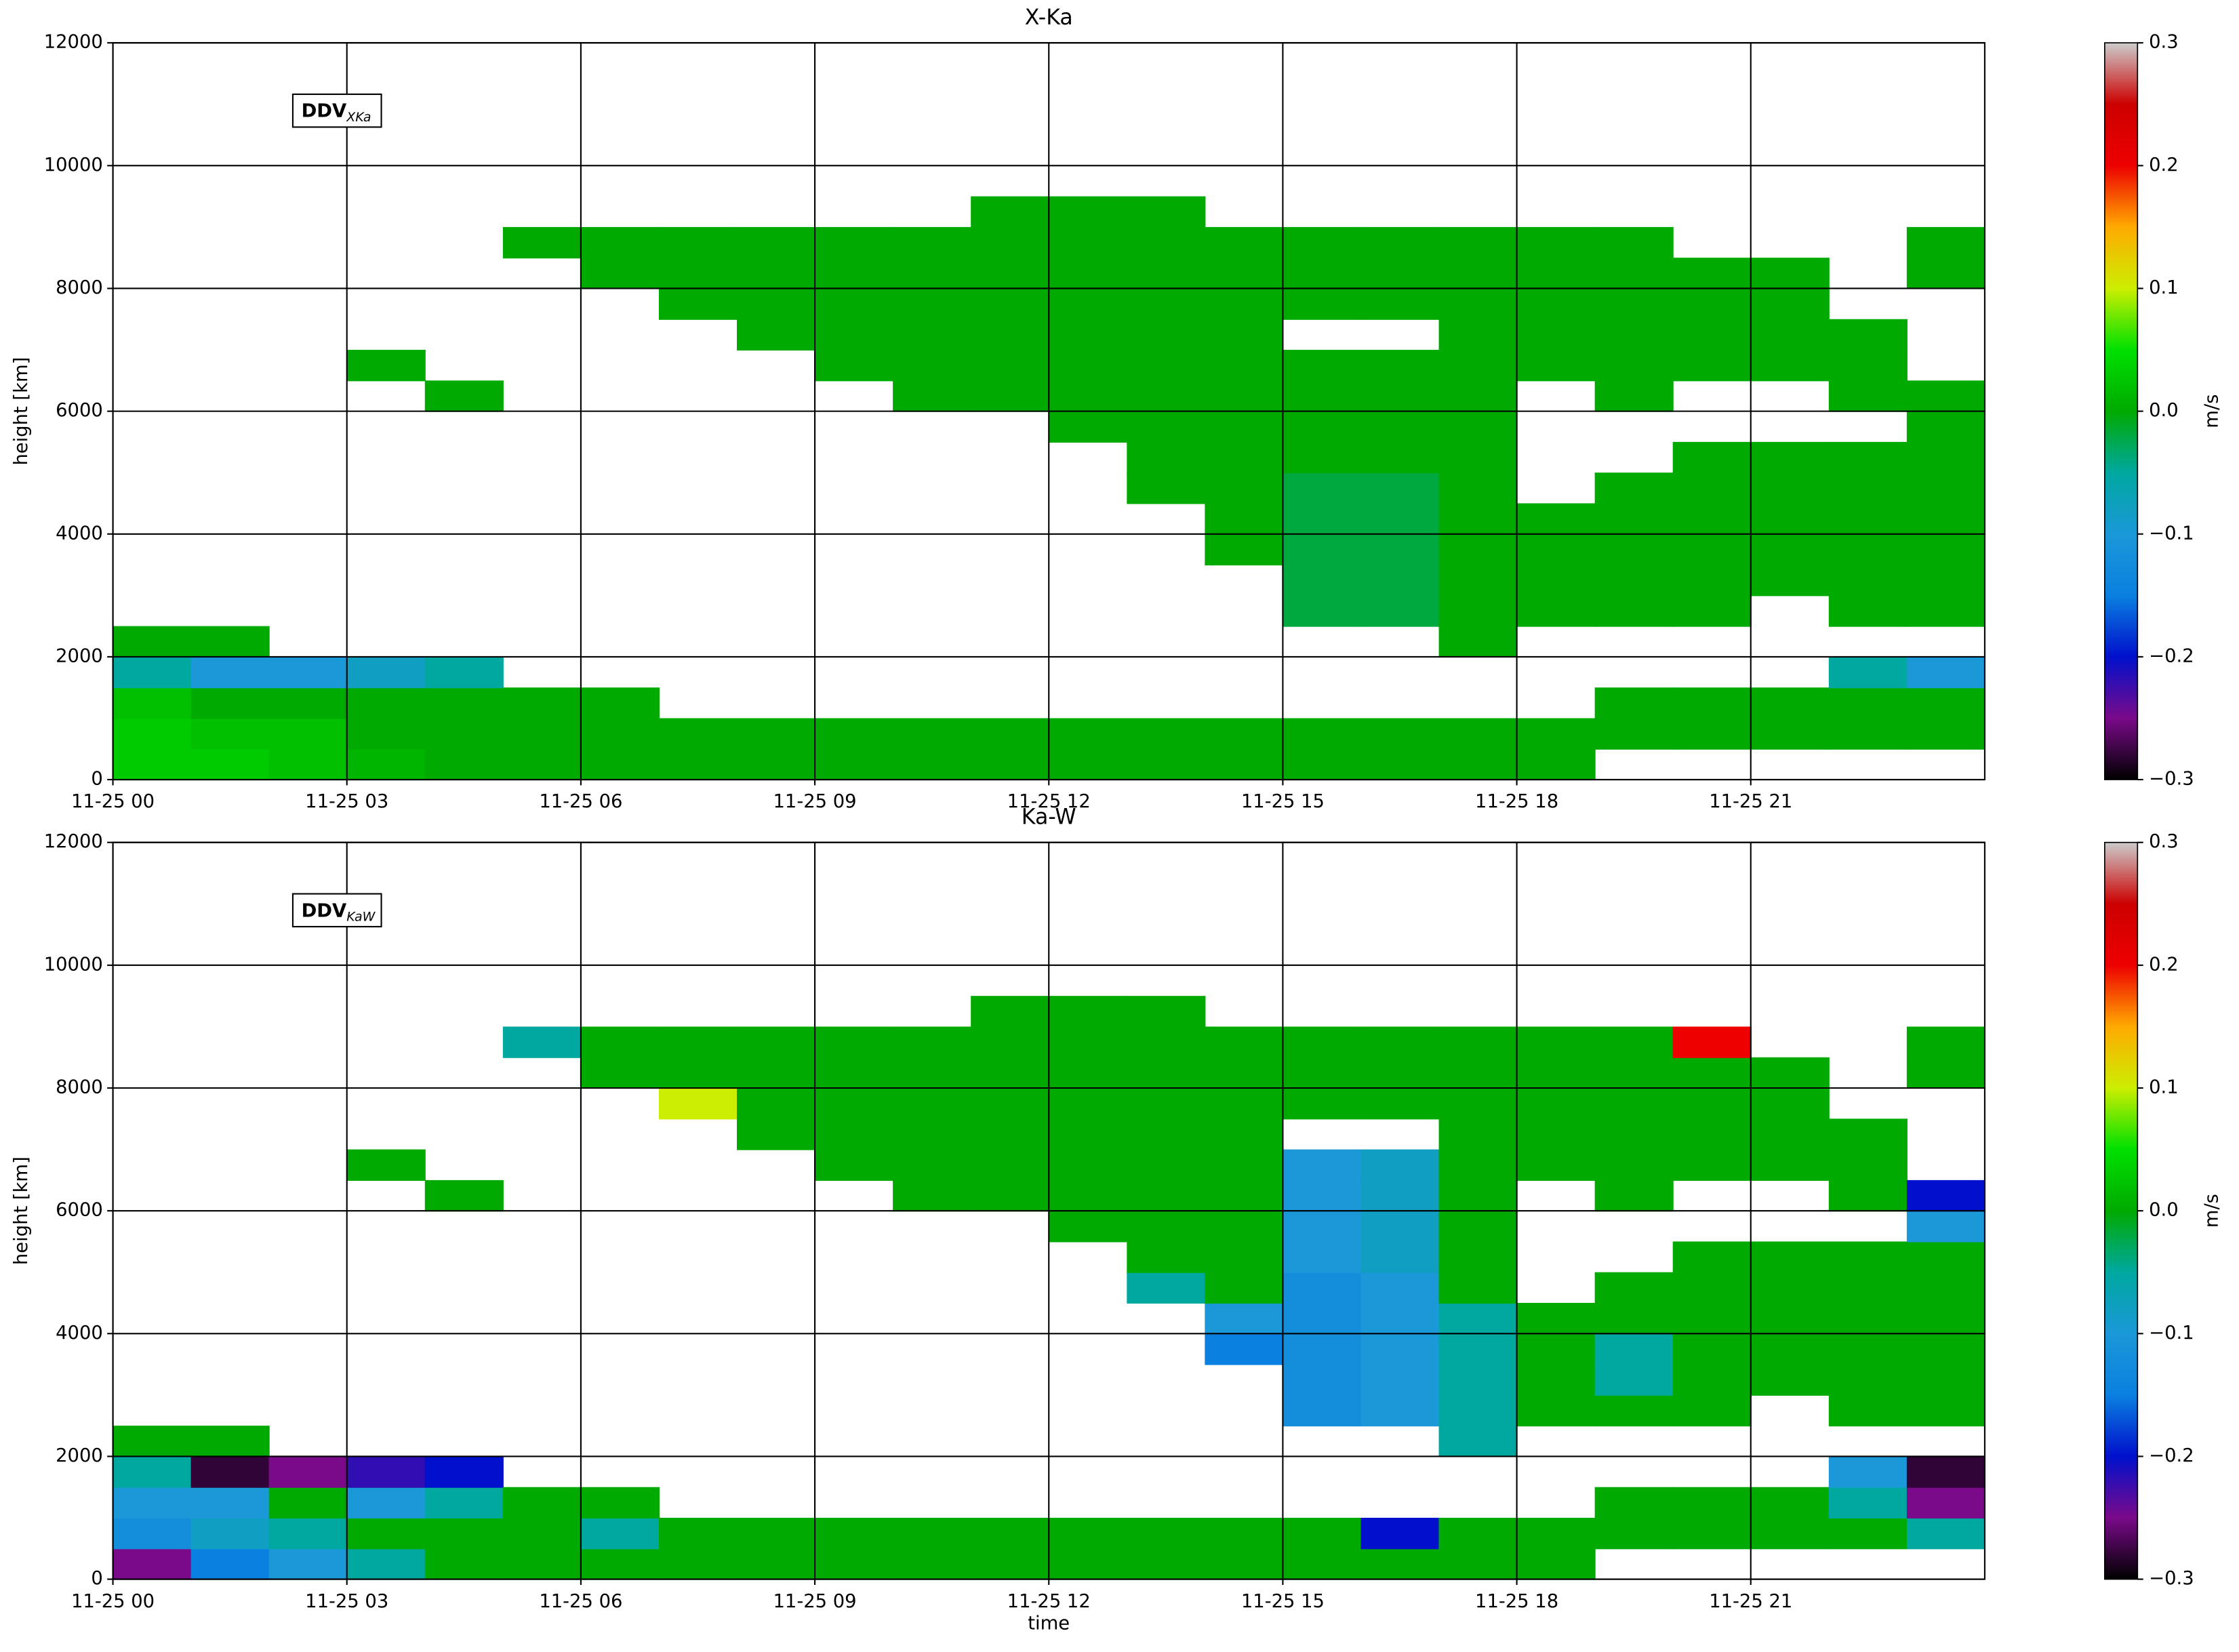 The image size is (2239, 1652). I want to click on x-tick-label: 11-25 12, so click(1049, 802).